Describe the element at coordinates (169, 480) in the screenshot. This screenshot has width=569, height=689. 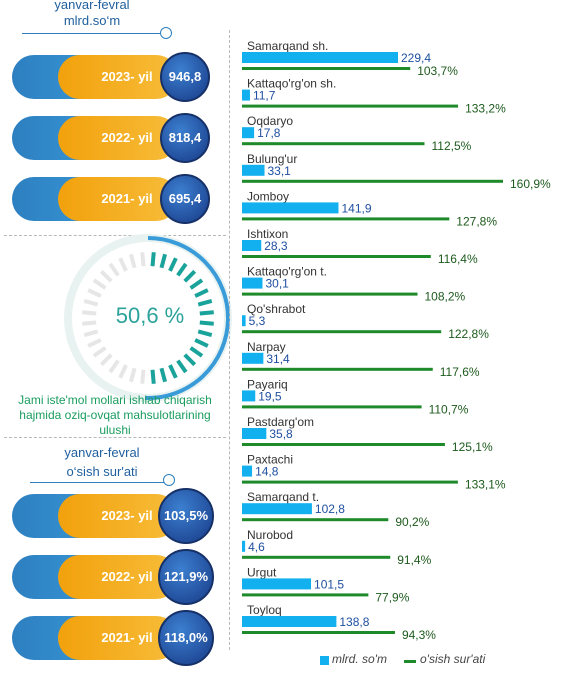
I see `bottom-header-ring-icon` at that location.